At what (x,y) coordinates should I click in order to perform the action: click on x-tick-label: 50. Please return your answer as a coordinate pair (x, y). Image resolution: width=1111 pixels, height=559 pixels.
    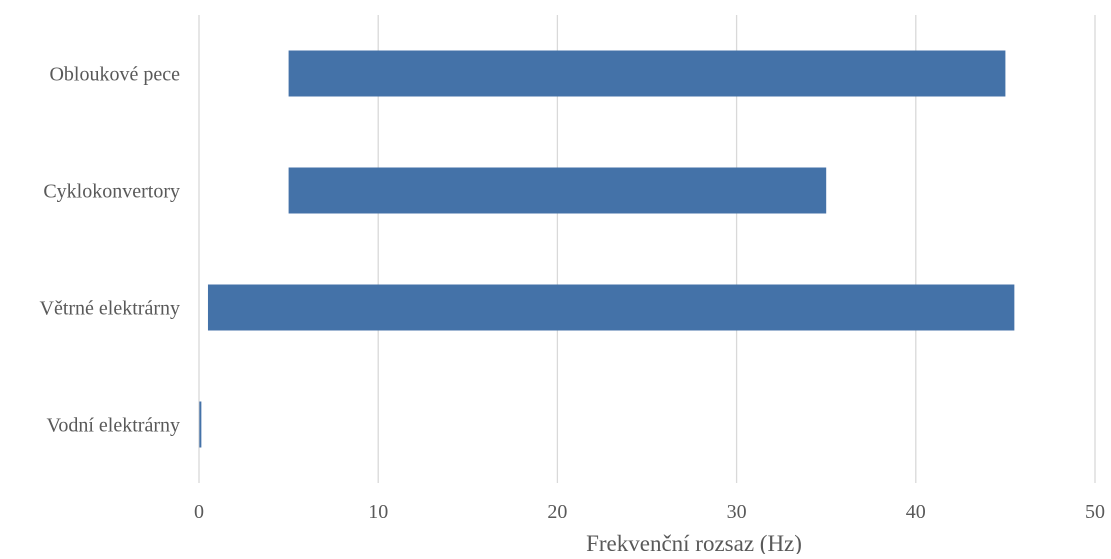
    Looking at the image, I should click on (1095, 512).